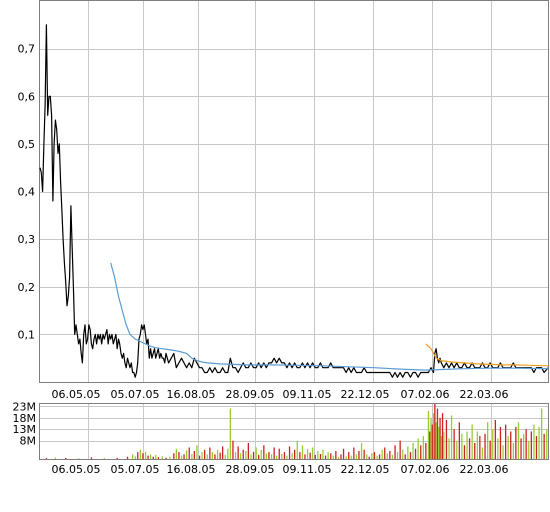 The width and height of the screenshot is (550, 512). Describe the element at coordinates (135, 394) in the screenshot. I see `price-xtick-label: 05.07.05` at that location.